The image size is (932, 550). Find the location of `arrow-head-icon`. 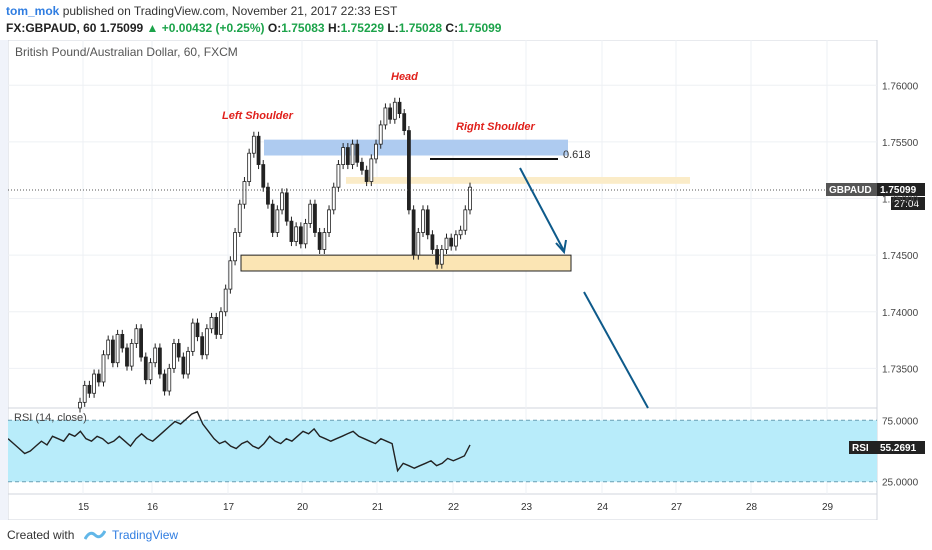

arrow-head-icon is located at coordinates (561, 247).